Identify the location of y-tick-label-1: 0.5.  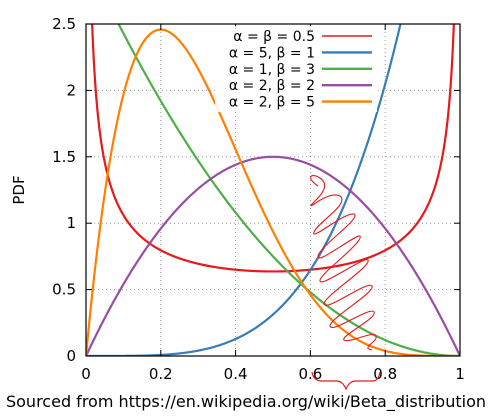
(64, 290).